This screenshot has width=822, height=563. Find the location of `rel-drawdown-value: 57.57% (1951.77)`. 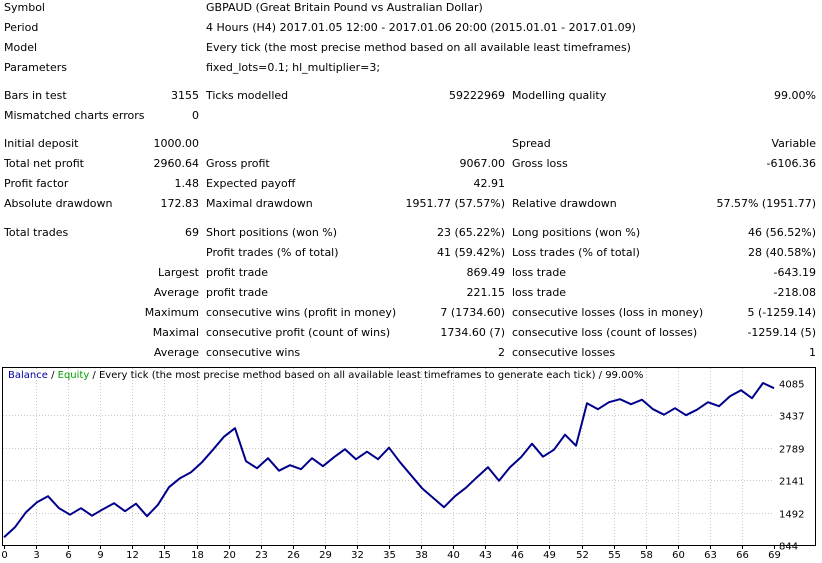

rel-drawdown-value: 57.57% (1951.77) is located at coordinates (766, 203).